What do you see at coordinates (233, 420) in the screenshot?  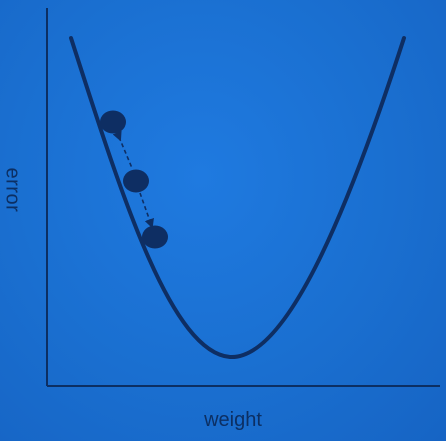 I see `x-axis-label: weight` at bounding box center [233, 420].